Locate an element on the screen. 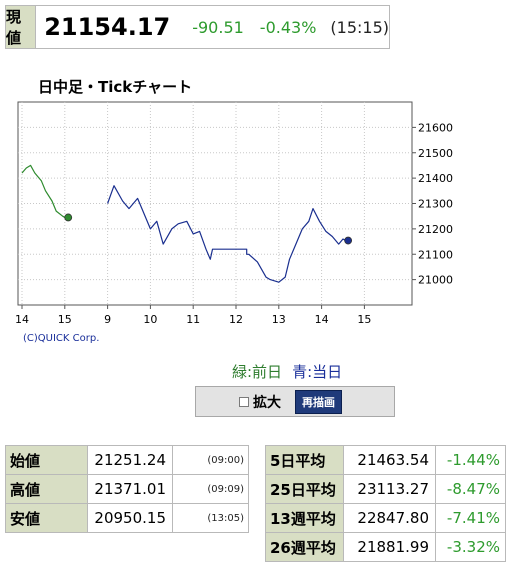 This screenshot has width=511, height=570. average-value: 22847.80 is located at coordinates (389, 518).